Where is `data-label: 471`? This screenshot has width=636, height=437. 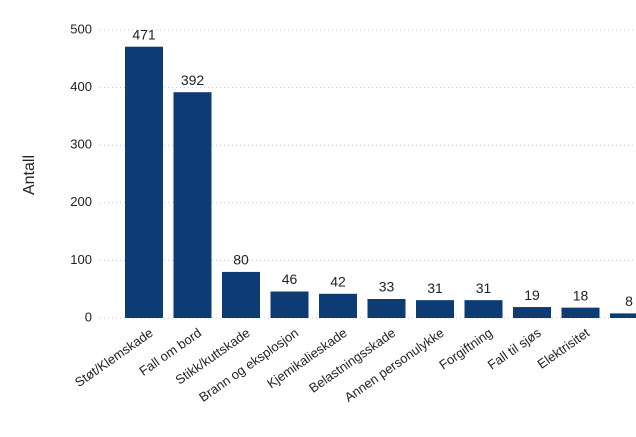 data-label: 471 is located at coordinates (144, 34).